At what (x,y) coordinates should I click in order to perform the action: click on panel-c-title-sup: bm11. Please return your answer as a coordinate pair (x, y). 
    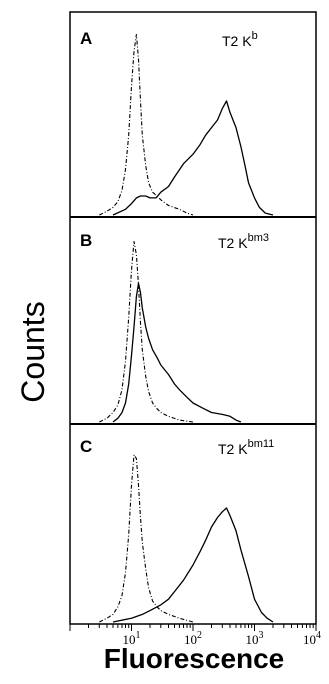
    Looking at the image, I should click on (261, 444).